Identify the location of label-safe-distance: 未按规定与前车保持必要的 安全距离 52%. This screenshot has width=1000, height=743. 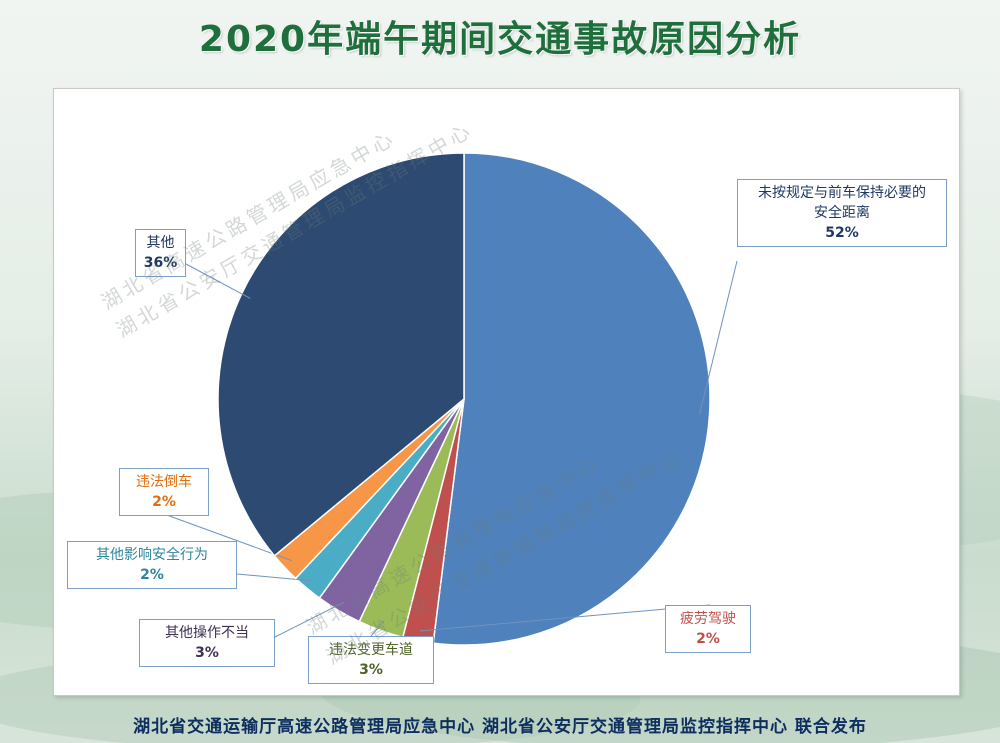
(842, 213).